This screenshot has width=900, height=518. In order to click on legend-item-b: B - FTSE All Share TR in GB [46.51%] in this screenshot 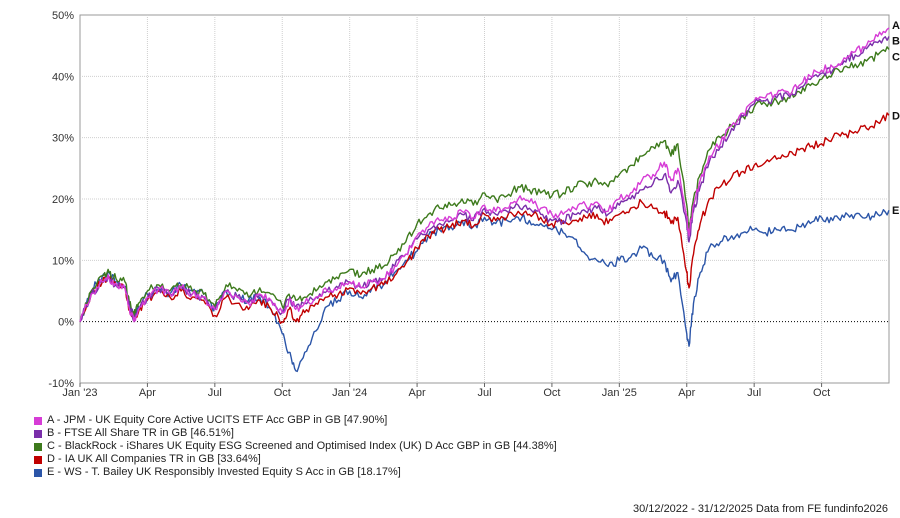, I will do `click(295, 433)`.